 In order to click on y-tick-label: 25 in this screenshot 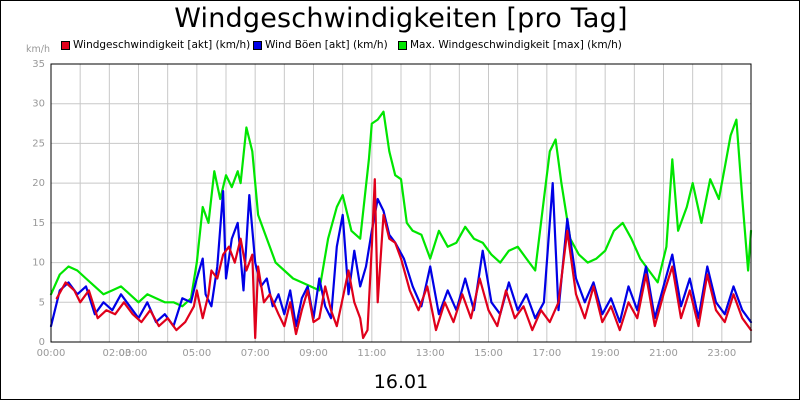, I will do `click(38, 143)`.